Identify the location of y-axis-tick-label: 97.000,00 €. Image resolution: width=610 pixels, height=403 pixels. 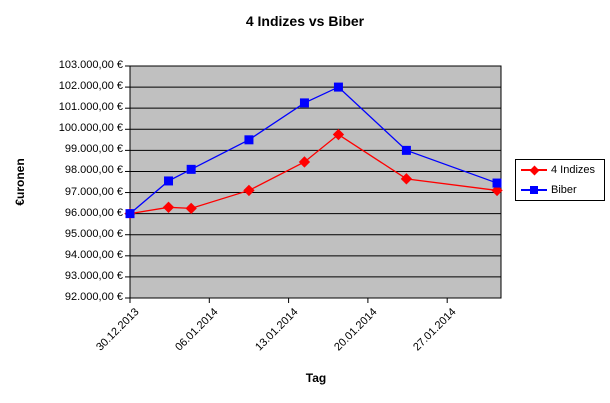
(93, 191).